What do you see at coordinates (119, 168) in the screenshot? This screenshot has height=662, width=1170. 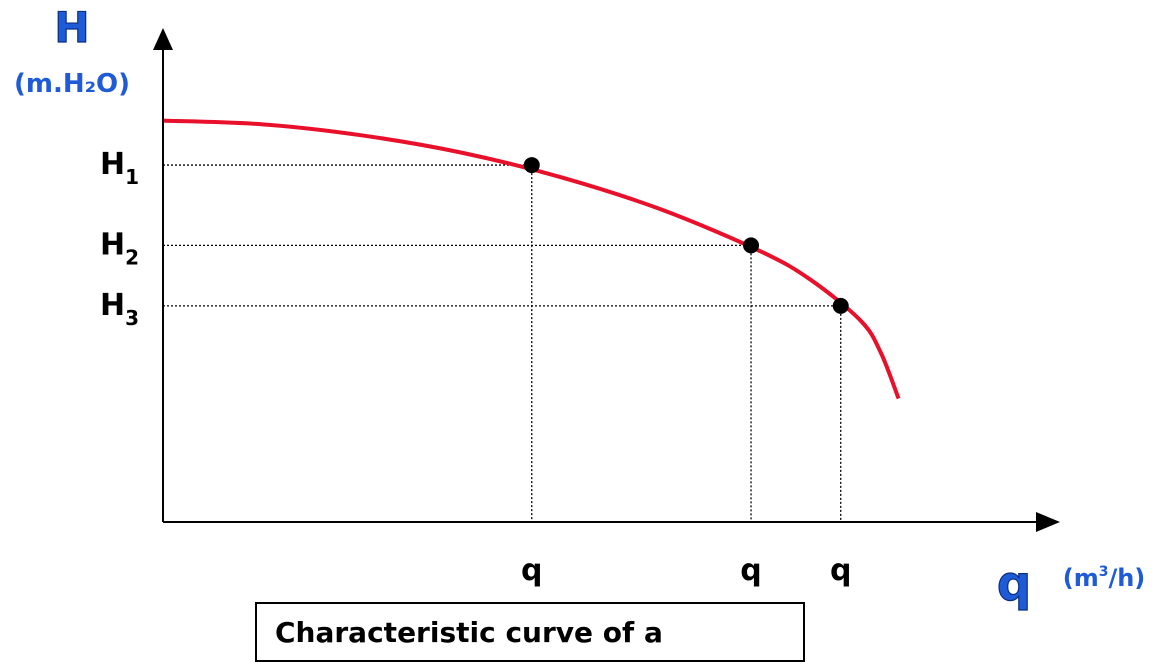 I see `h-label-1: H1` at bounding box center [119, 168].